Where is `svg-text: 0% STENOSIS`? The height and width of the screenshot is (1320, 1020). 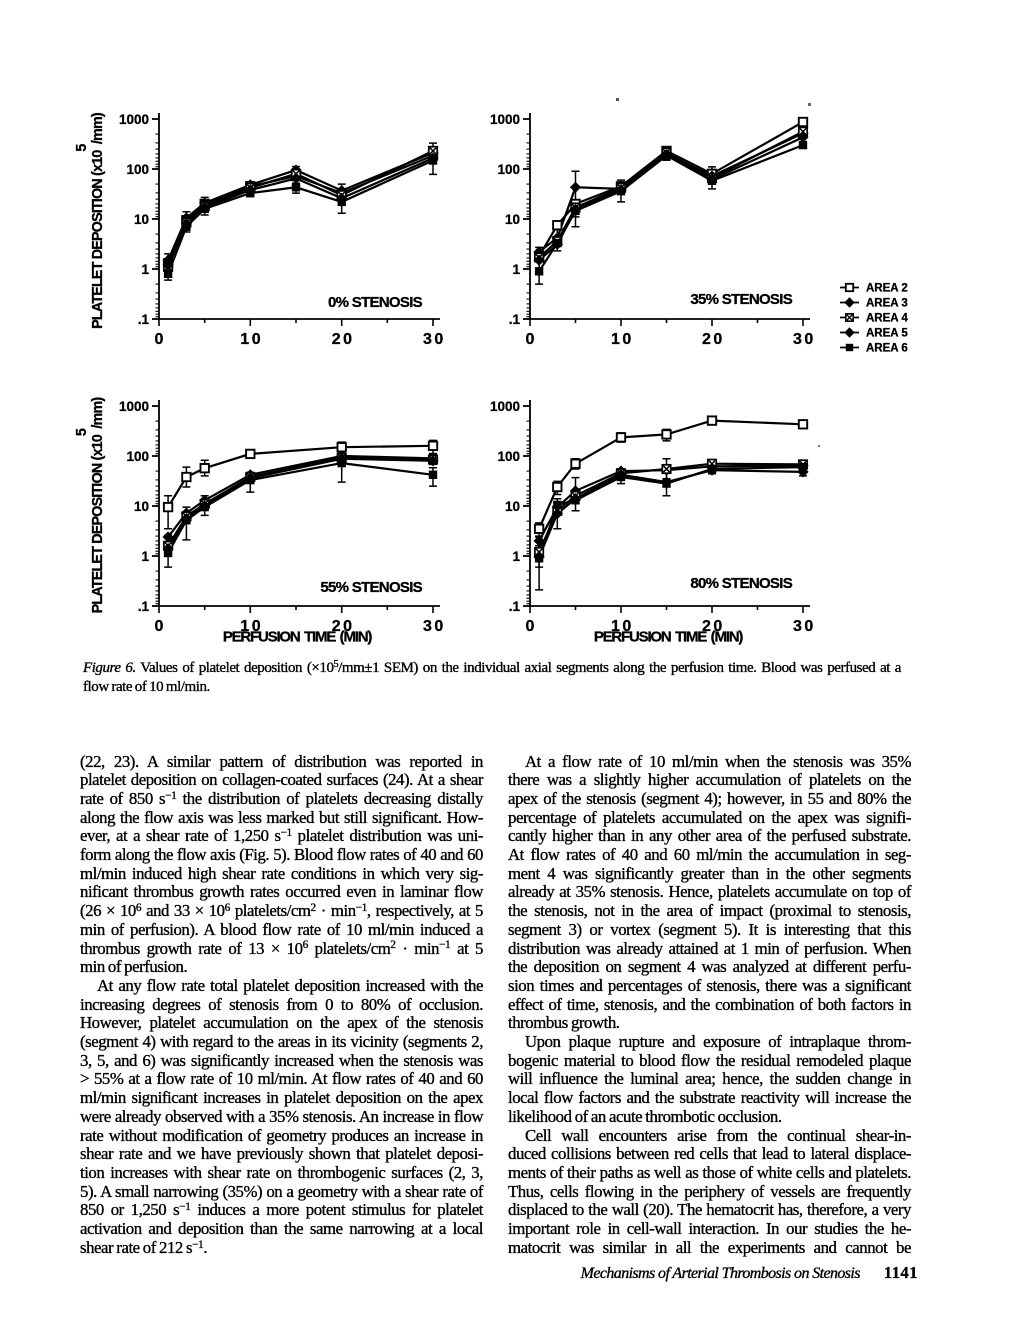
svg-text: 0% STENOSIS is located at coordinates (375, 302).